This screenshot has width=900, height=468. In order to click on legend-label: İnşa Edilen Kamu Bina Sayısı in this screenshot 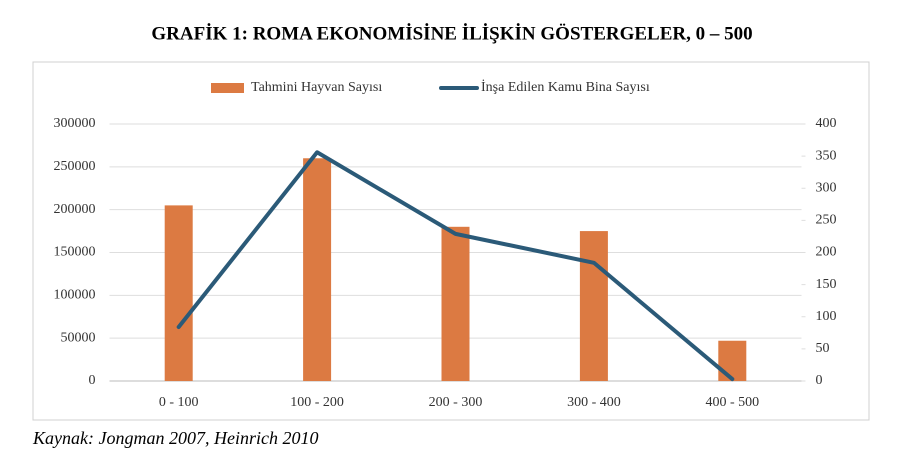, I will do `click(565, 87)`.